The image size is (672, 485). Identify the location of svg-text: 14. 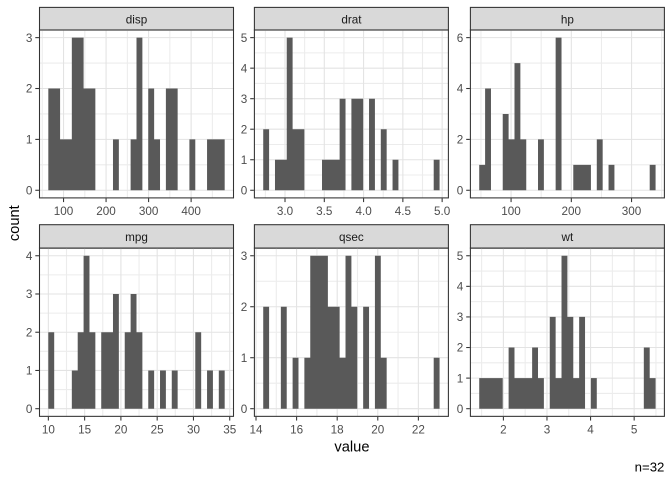
(257, 429).